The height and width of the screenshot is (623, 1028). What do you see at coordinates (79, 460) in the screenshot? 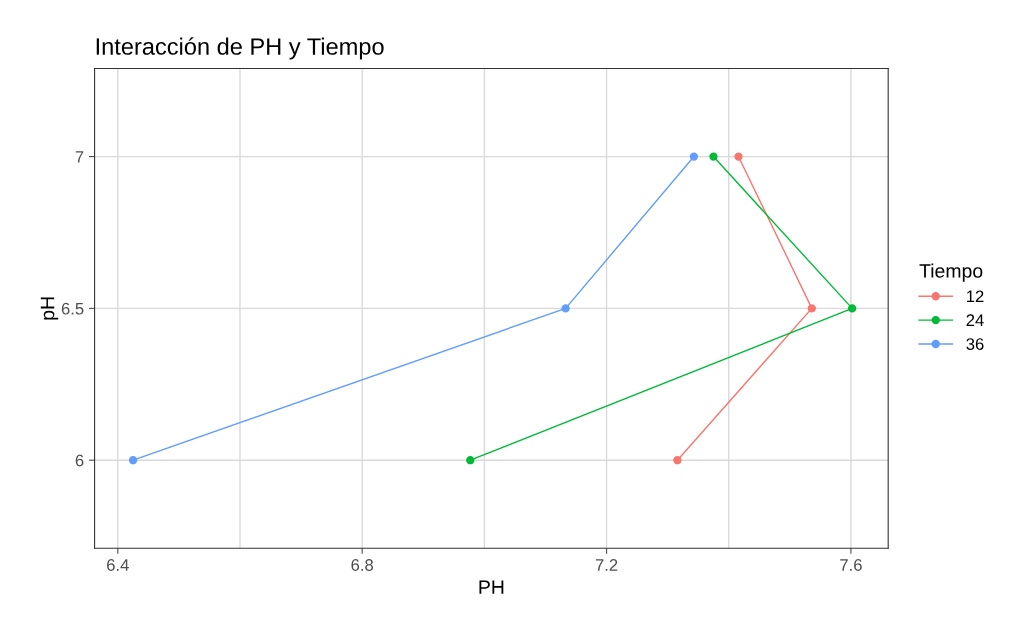
I see `y-tick-label: 6` at bounding box center [79, 460].